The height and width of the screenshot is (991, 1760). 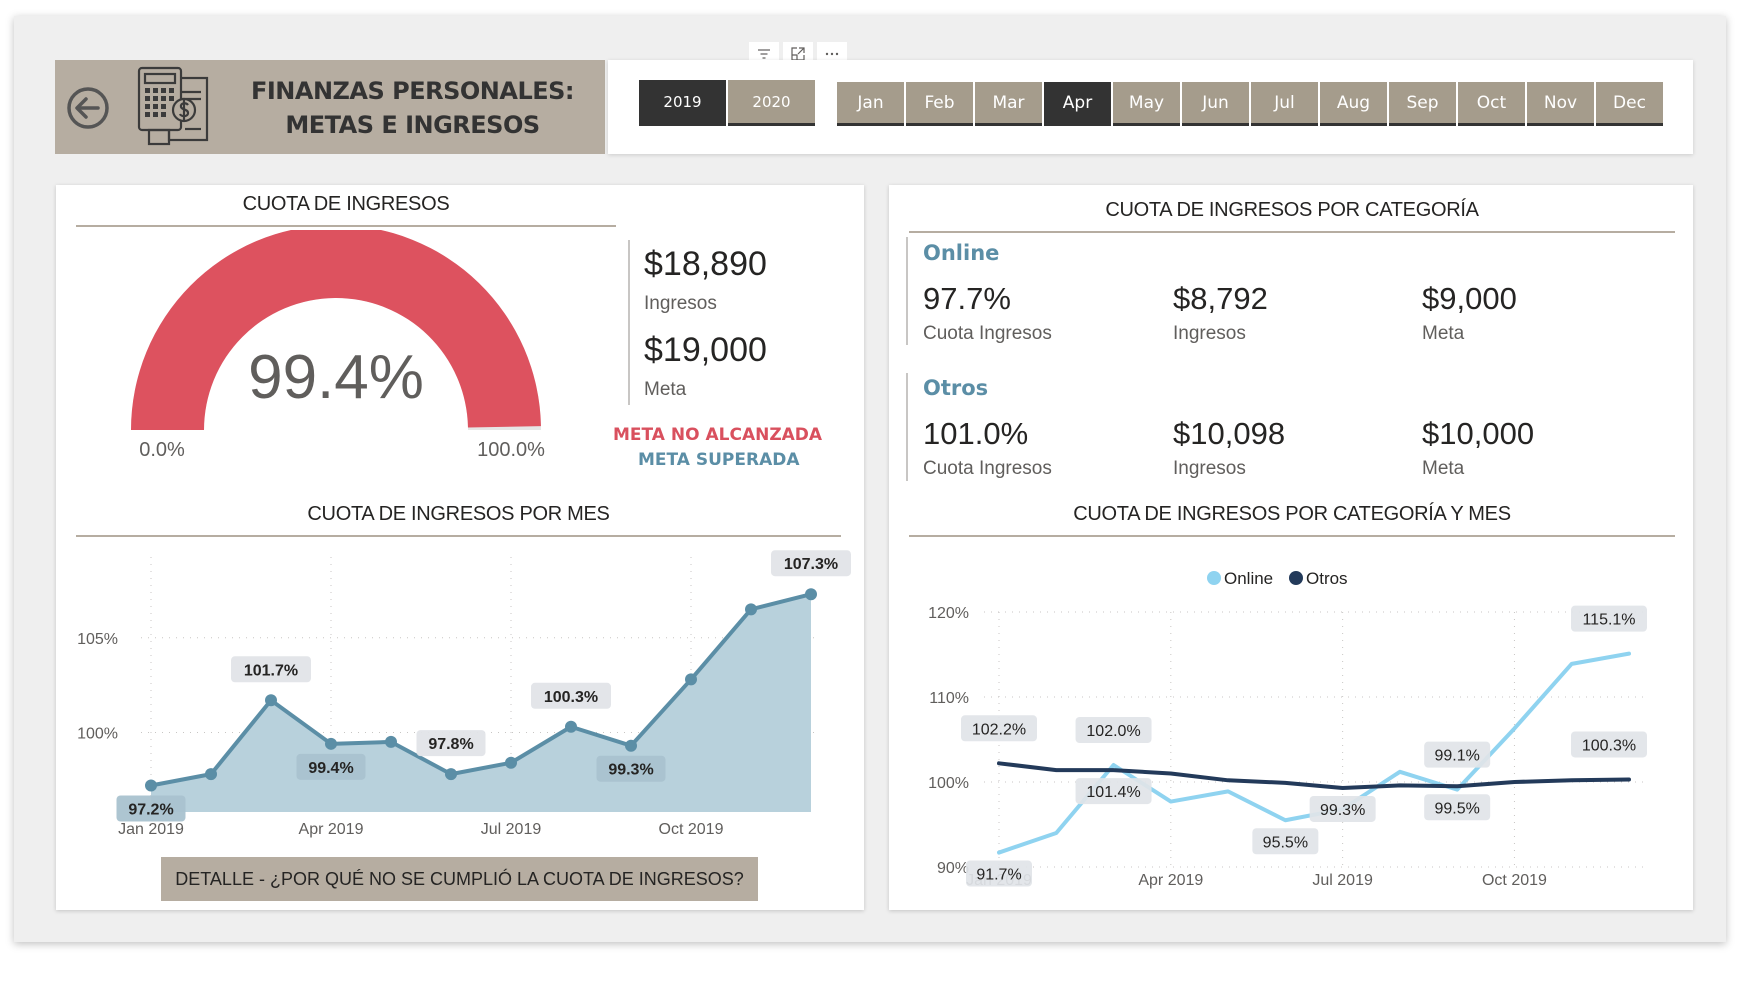 What do you see at coordinates (1478, 433) in the screenshot?
I see `category-meta-value: $10,000` at bounding box center [1478, 433].